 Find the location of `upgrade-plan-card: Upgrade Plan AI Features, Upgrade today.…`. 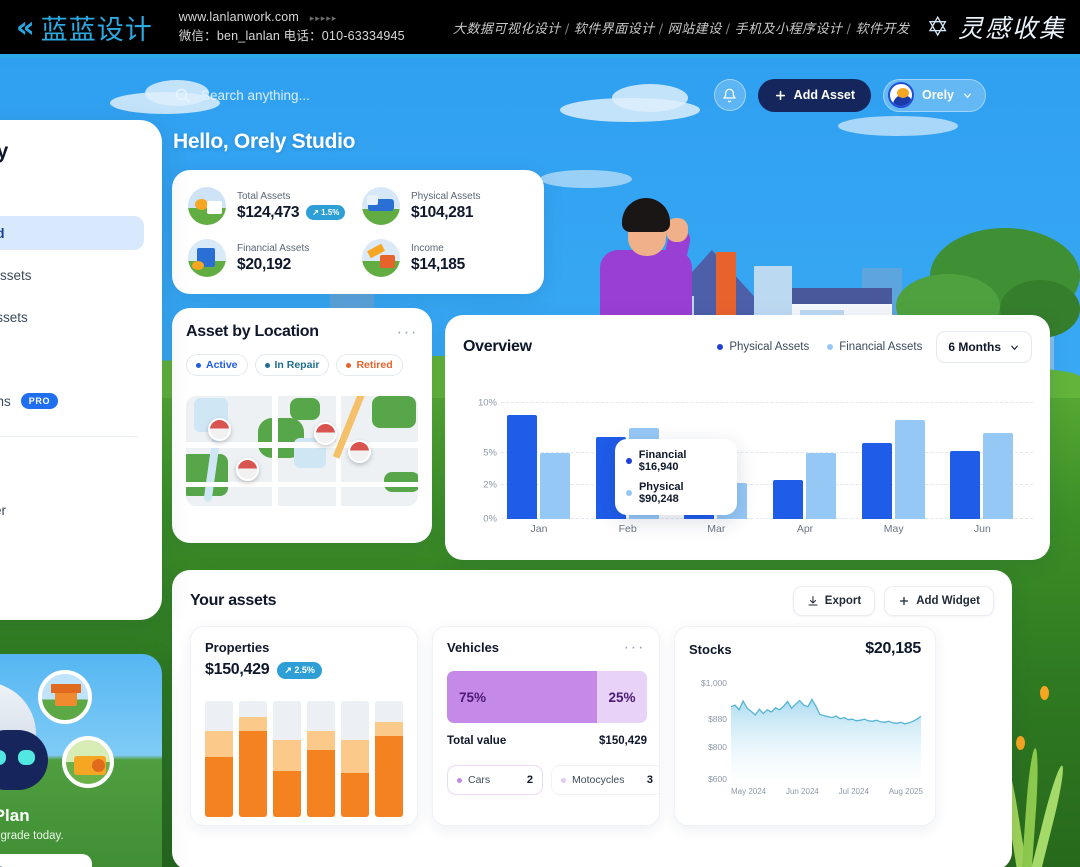

upgrade-plan-card: Upgrade Plan AI Features, Upgrade today.… is located at coordinates (81, 760).